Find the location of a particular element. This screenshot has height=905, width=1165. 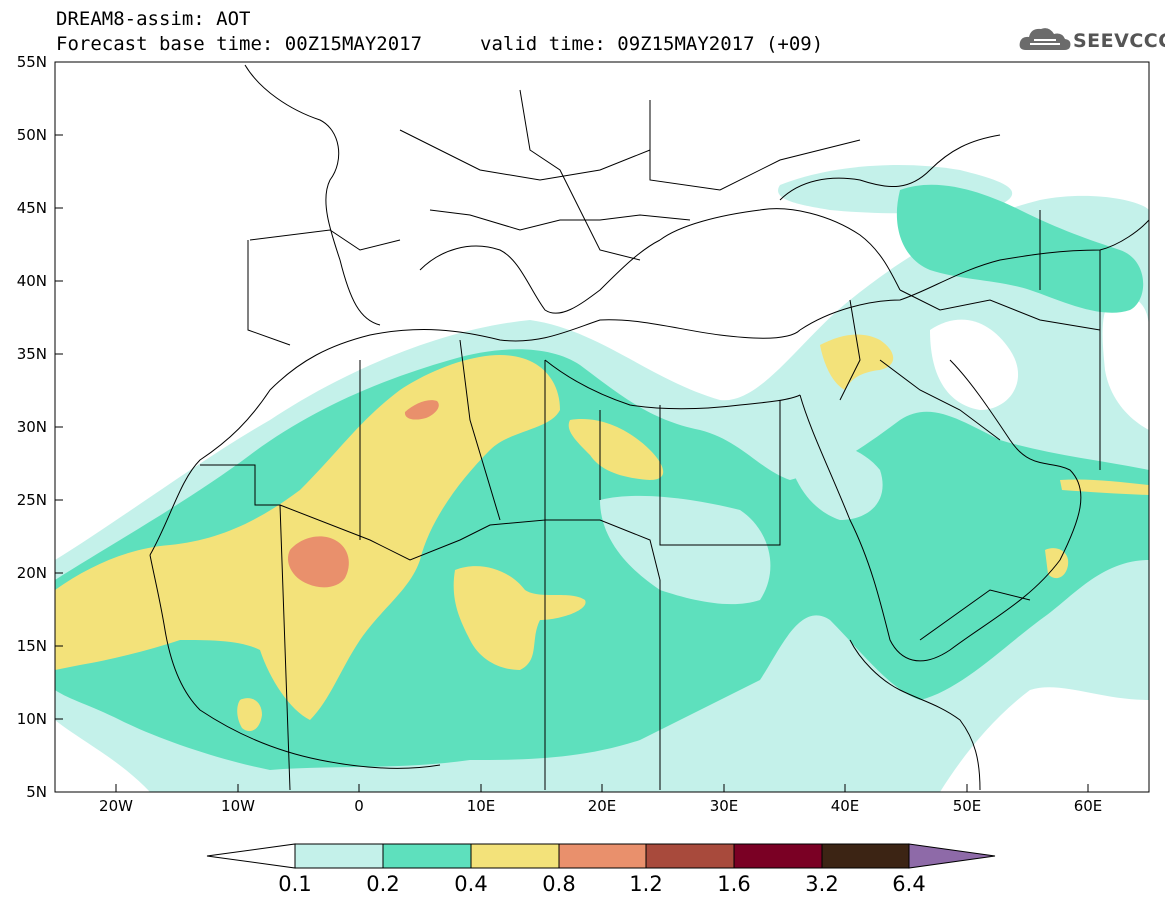

y-tick-label: 5N is located at coordinates (36, 792).